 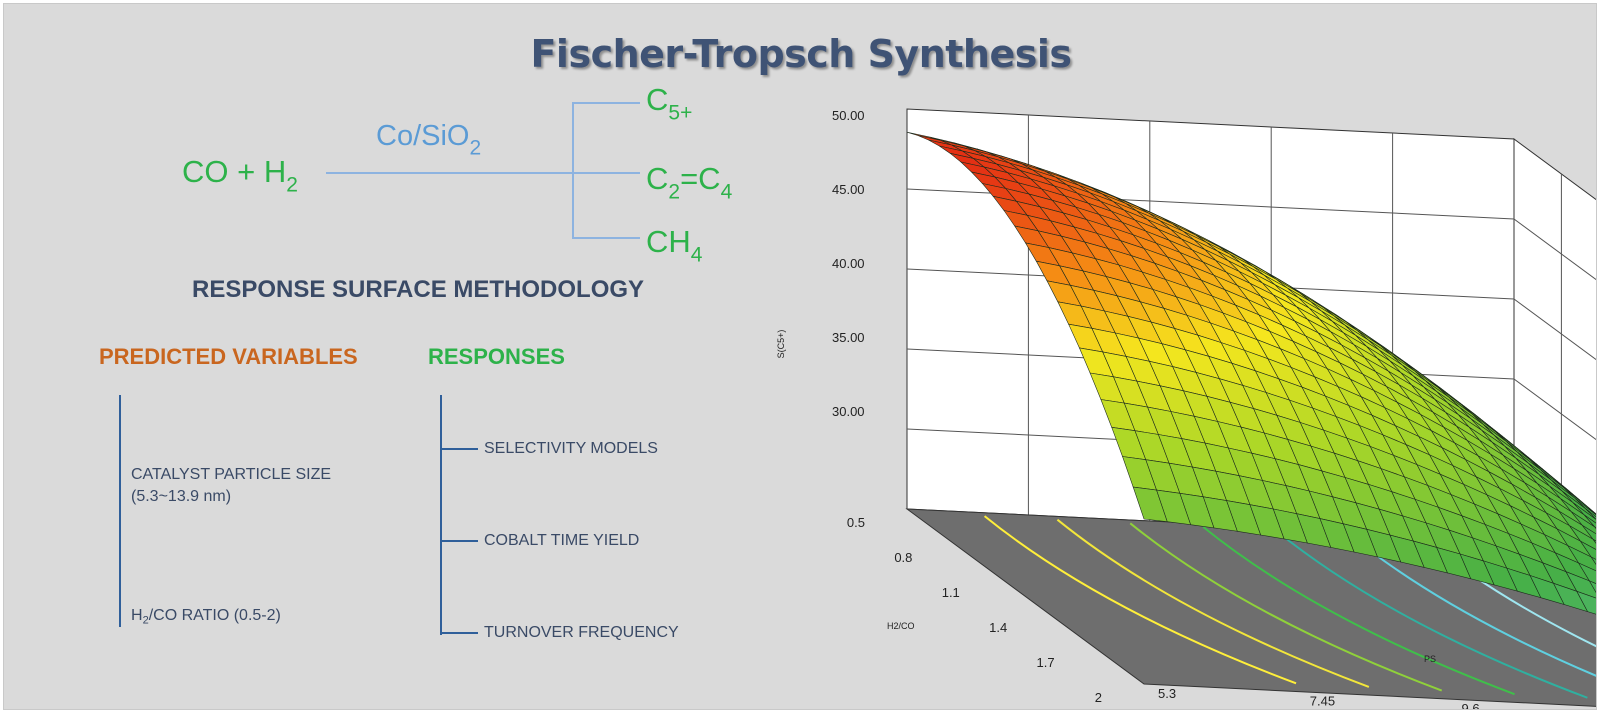 What do you see at coordinates (700, 178) in the screenshot?
I see `product-c4-text: =C` at bounding box center [700, 178].